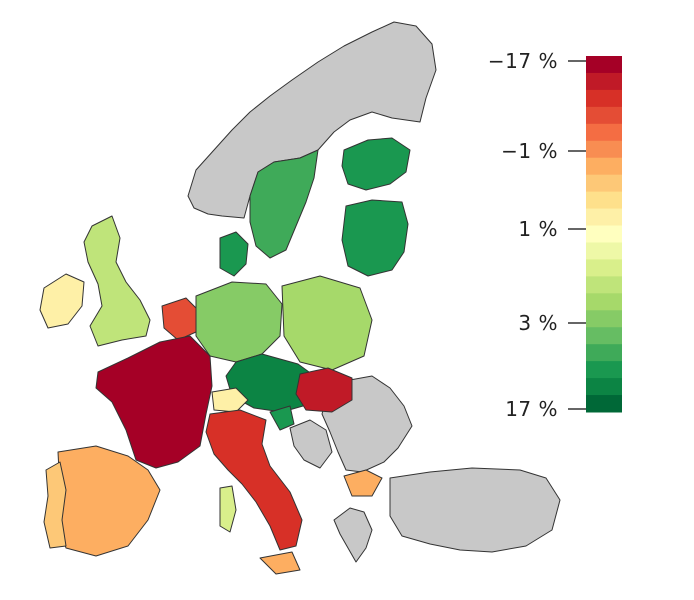  Describe the element at coordinates (280, 563) in the screenshot. I see `region-sicily` at that location.